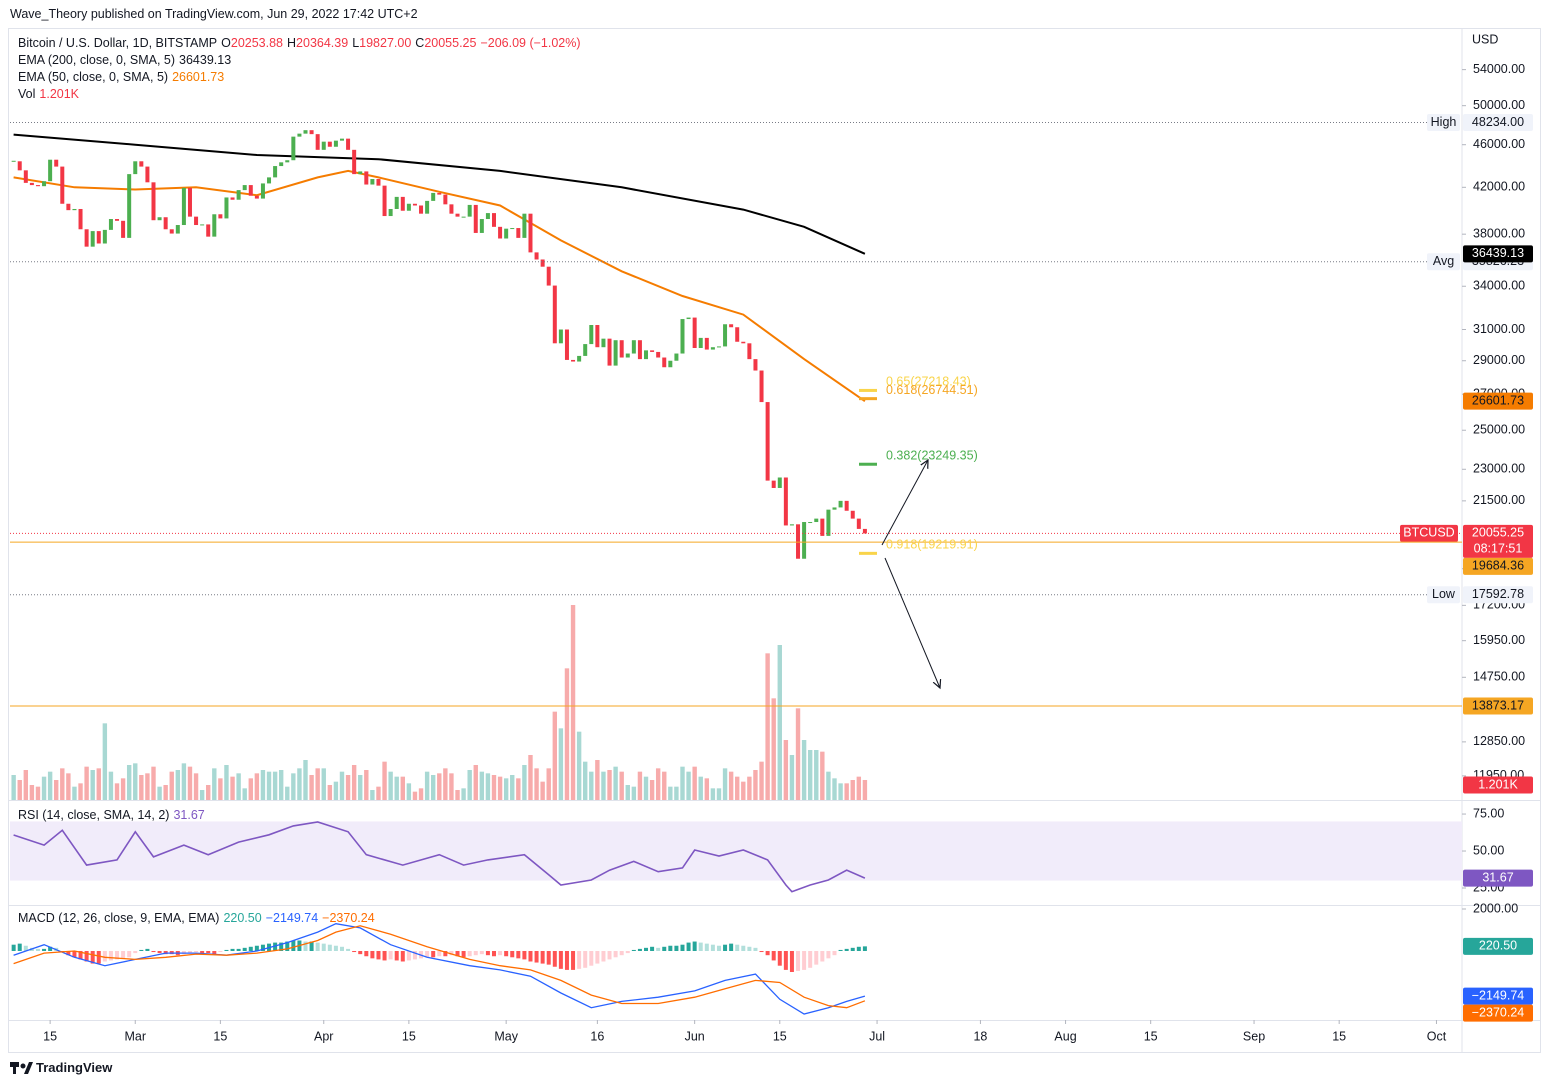 The image size is (1550, 1085). I want to click on horizontal-line-value-bg, so click(1498, 706).